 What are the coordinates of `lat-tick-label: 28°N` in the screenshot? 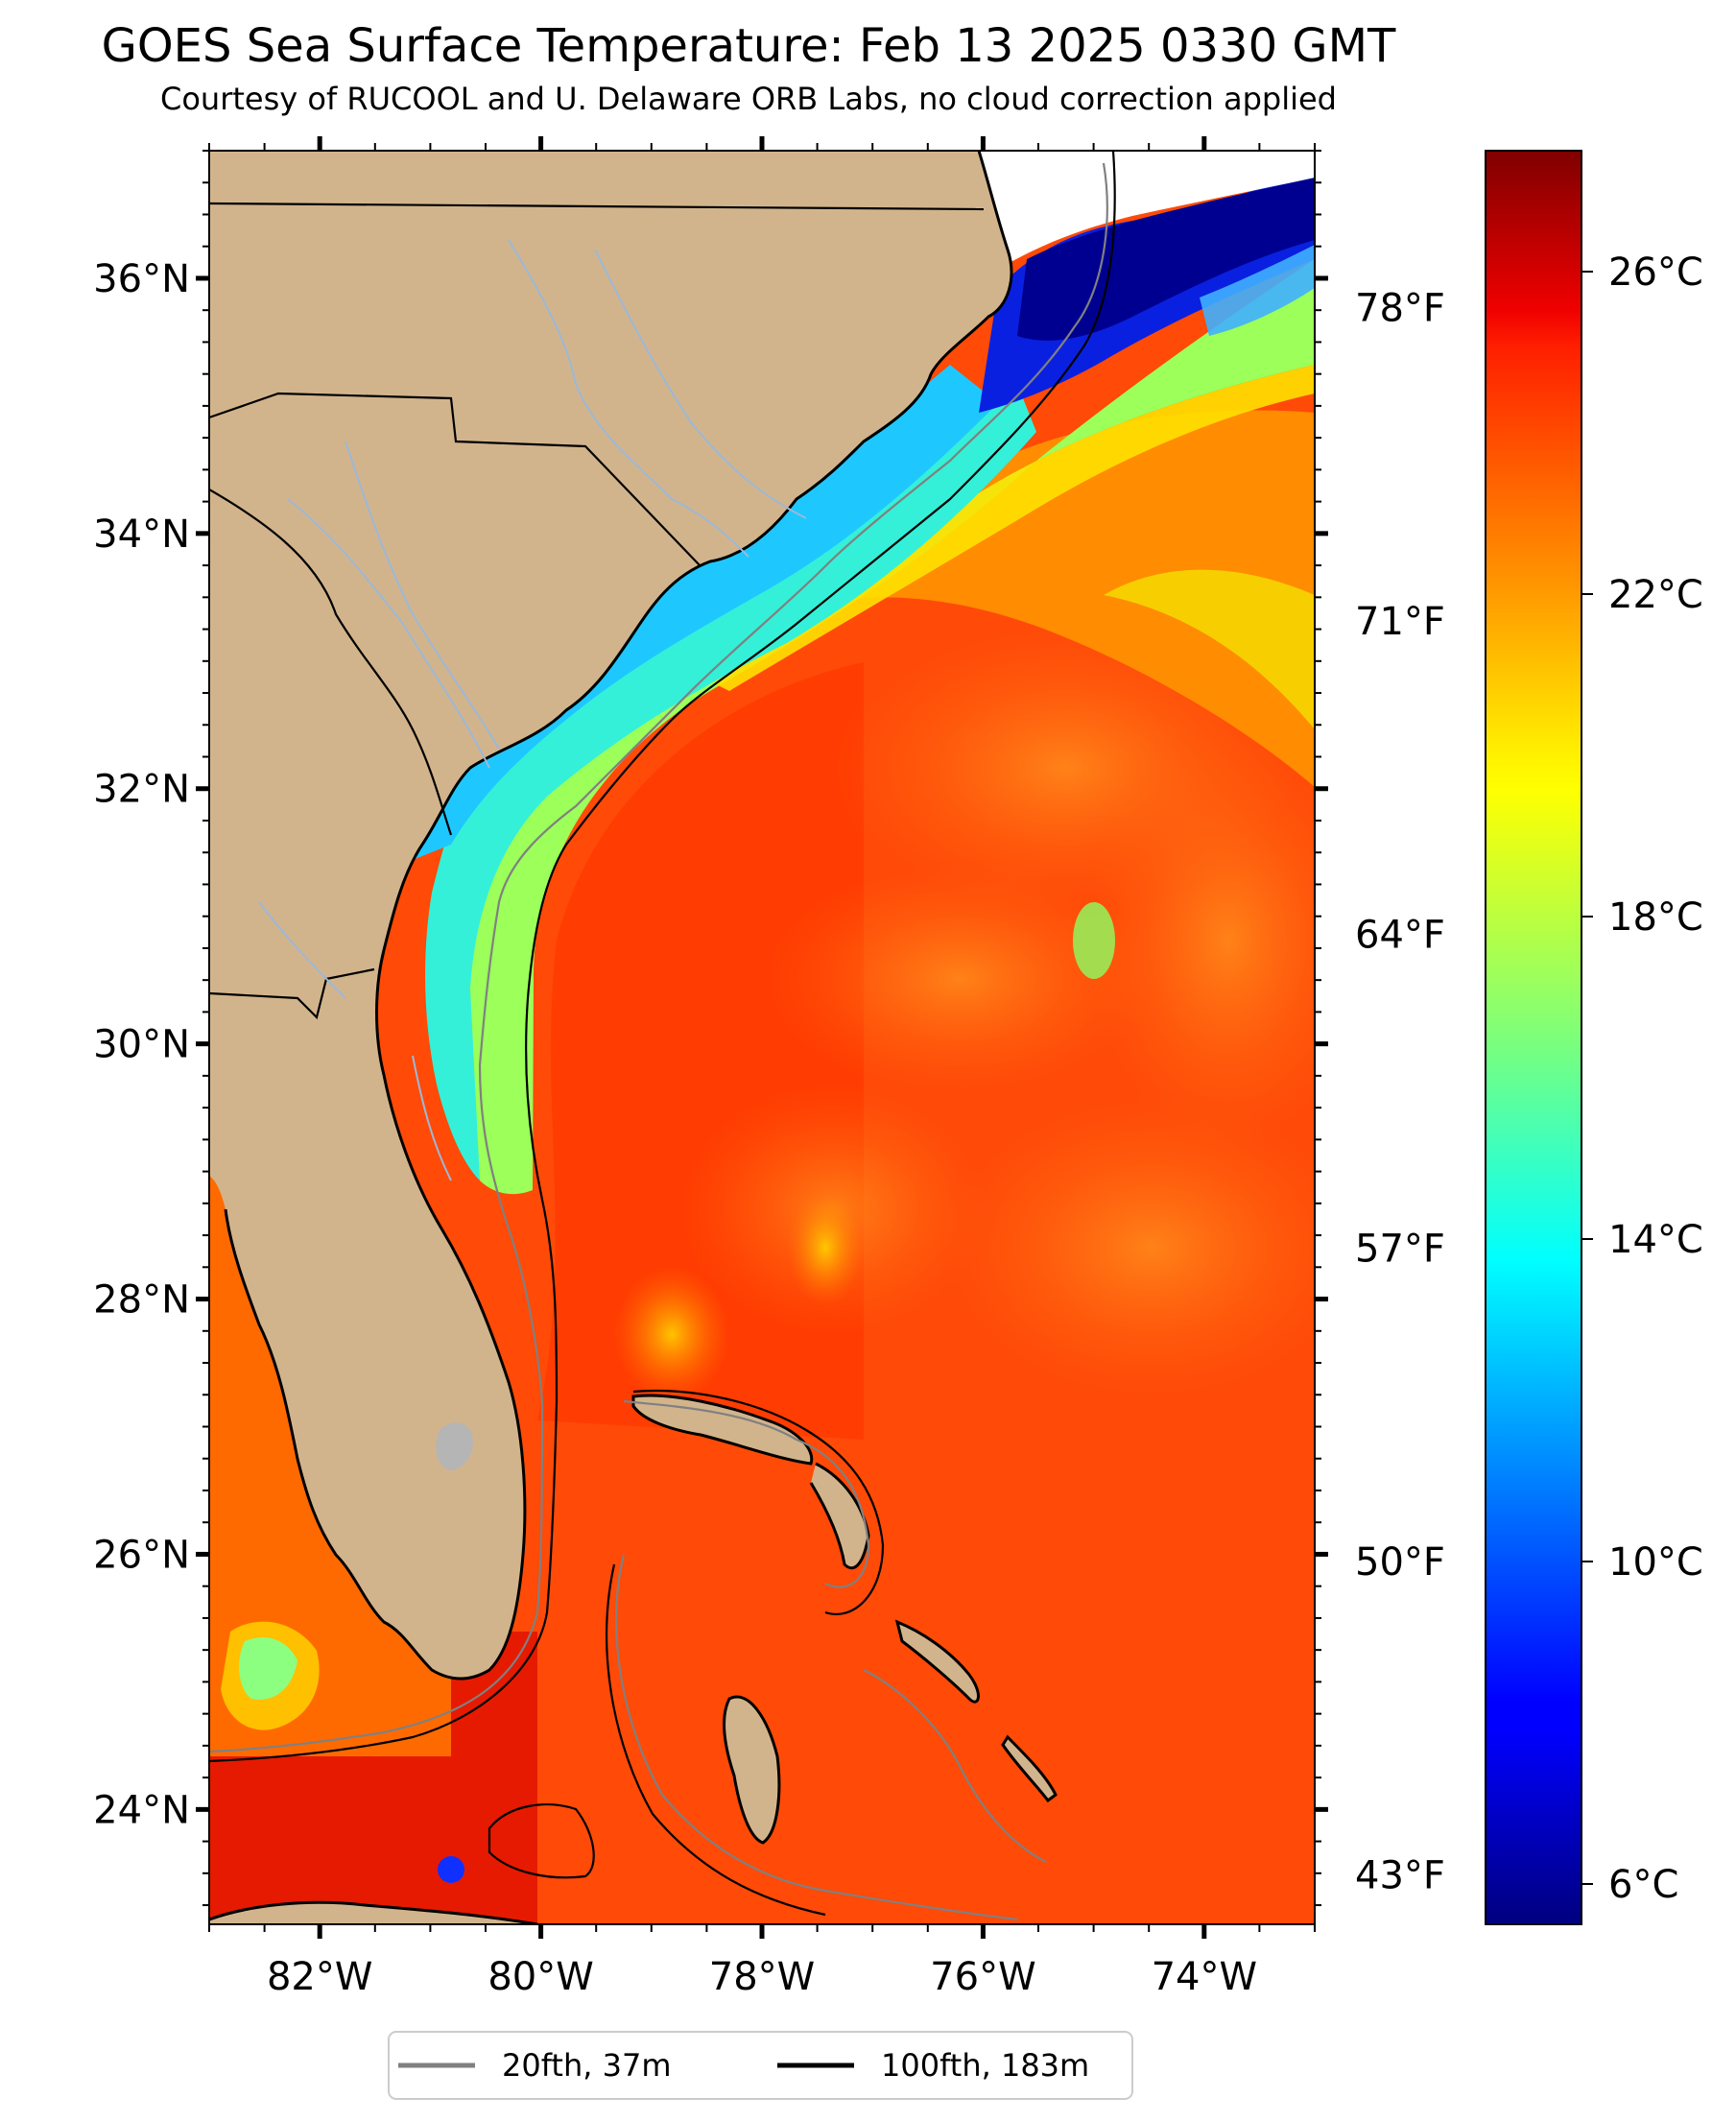 It's located at (141, 1300).